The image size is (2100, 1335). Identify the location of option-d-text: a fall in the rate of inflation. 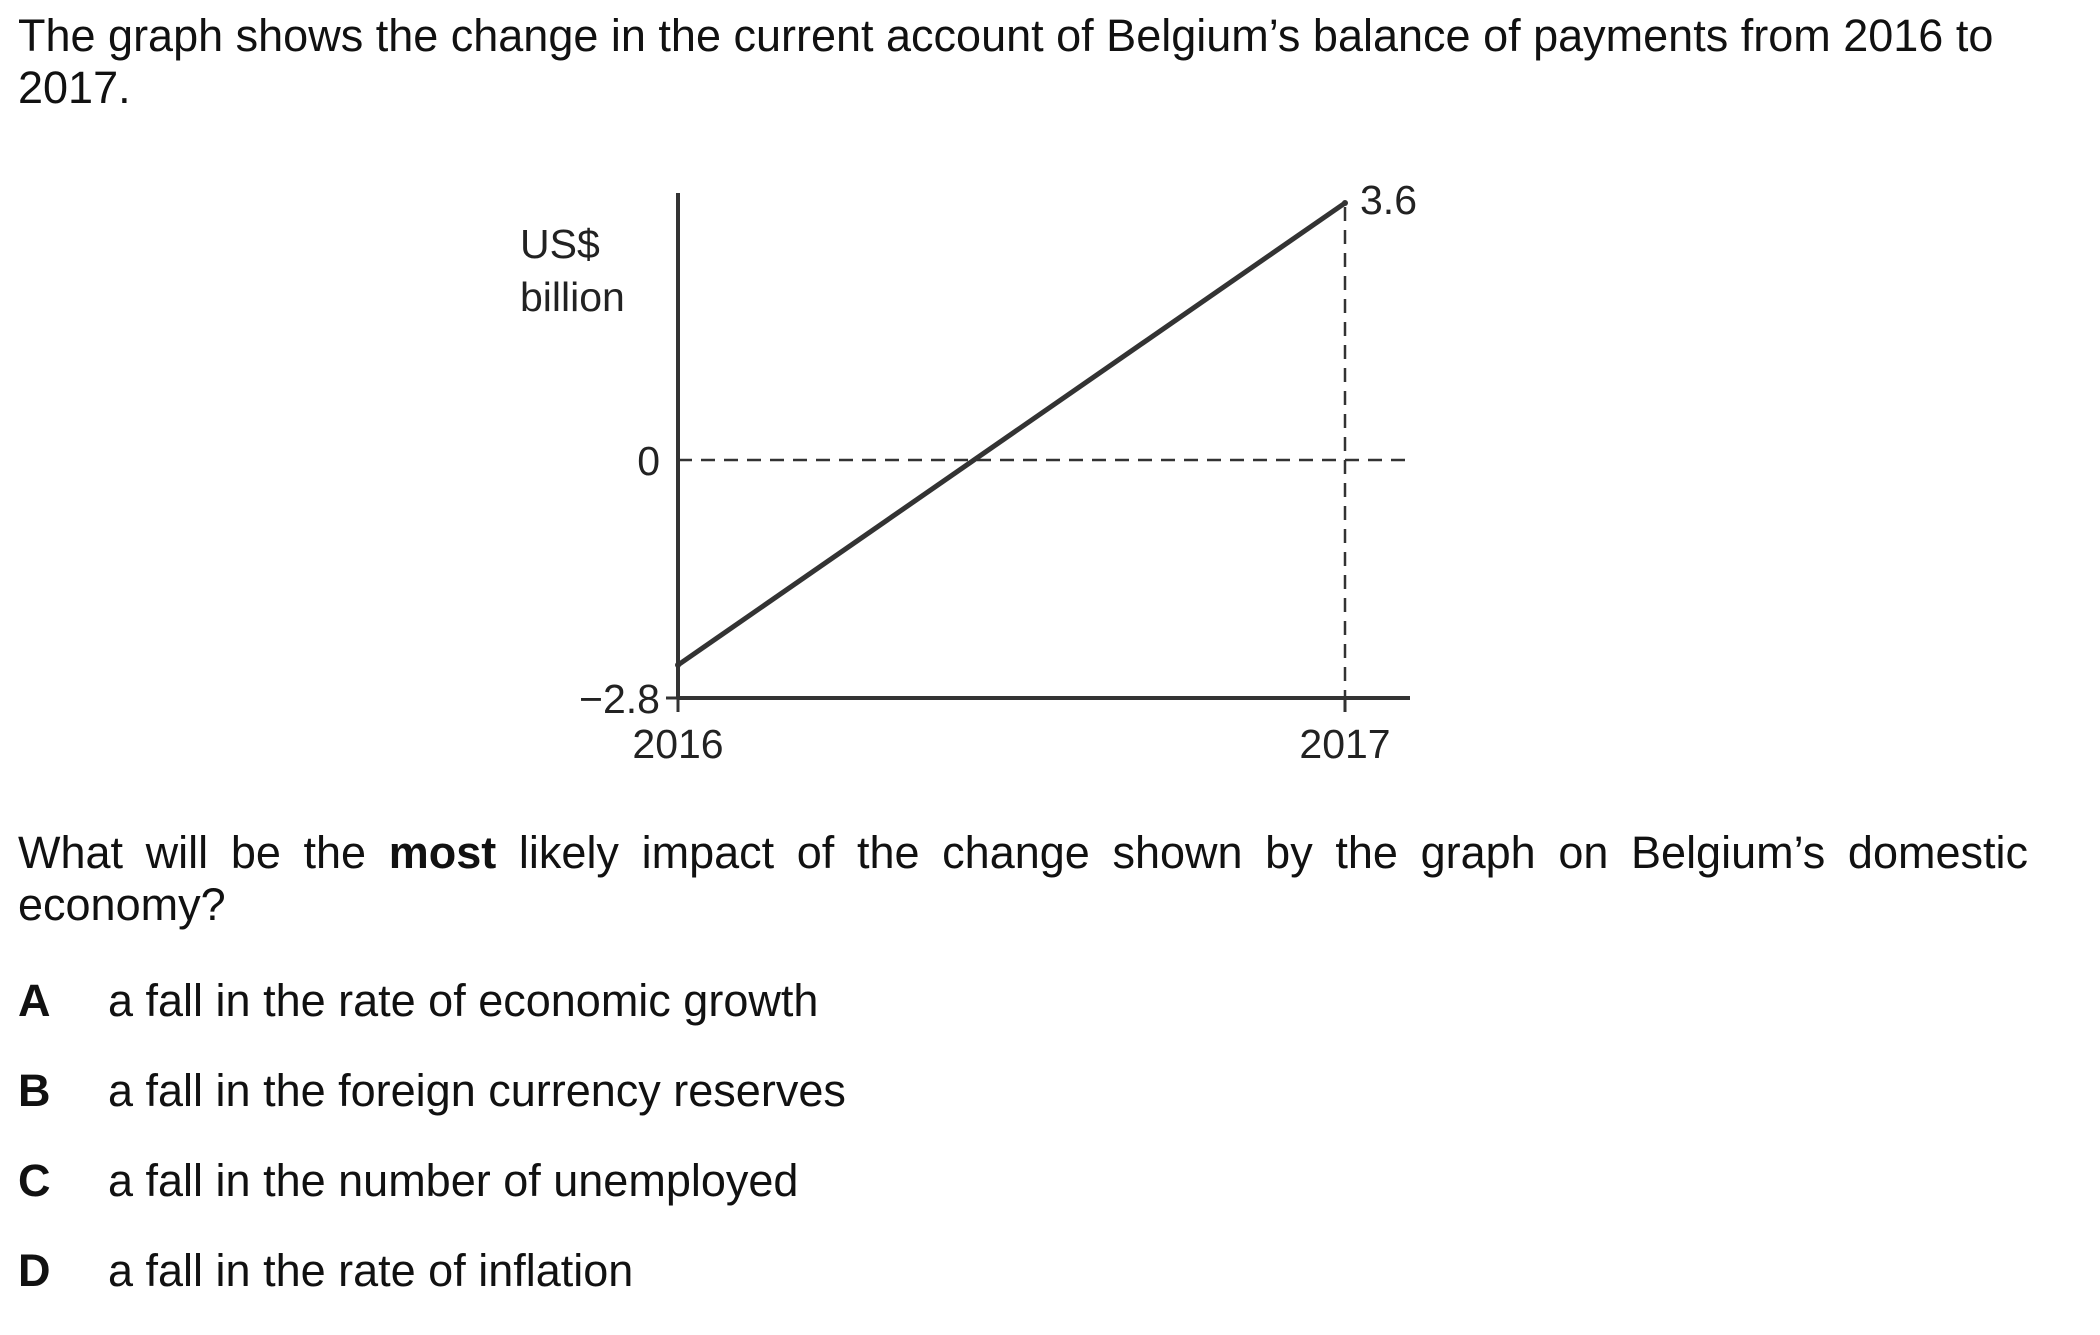
(371, 1270).